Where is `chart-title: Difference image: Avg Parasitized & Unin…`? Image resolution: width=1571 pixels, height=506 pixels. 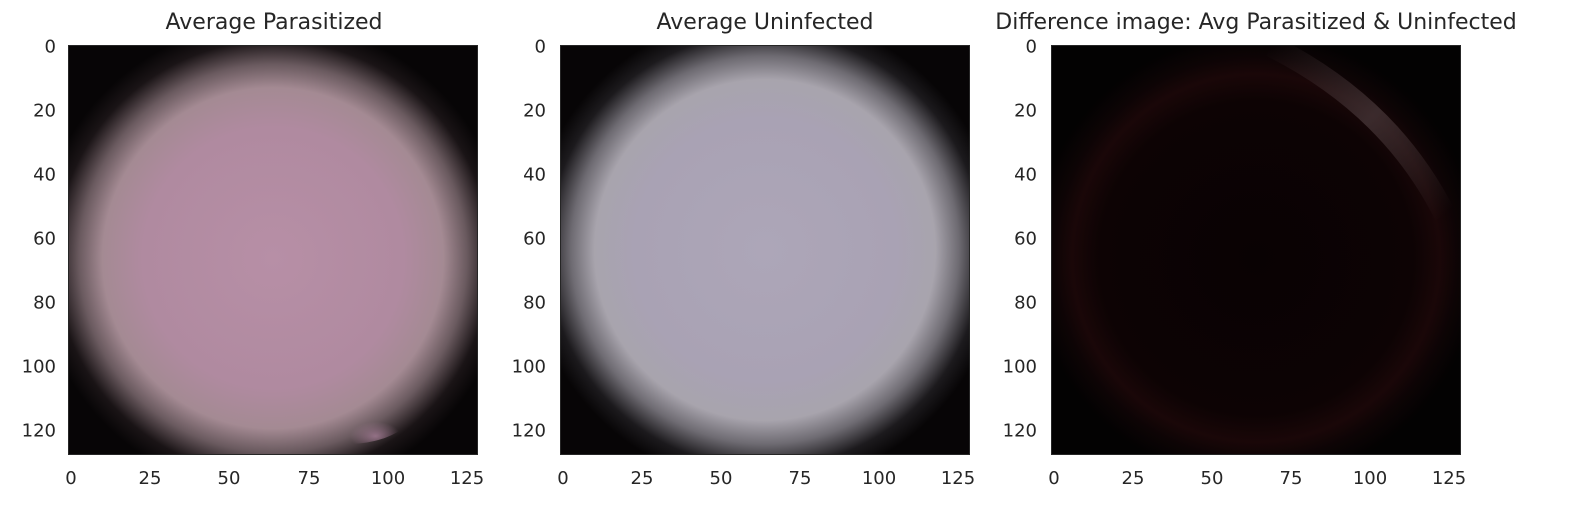
chart-title: Difference image: Avg Parasitized & Unin… is located at coordinates (1256, 22).